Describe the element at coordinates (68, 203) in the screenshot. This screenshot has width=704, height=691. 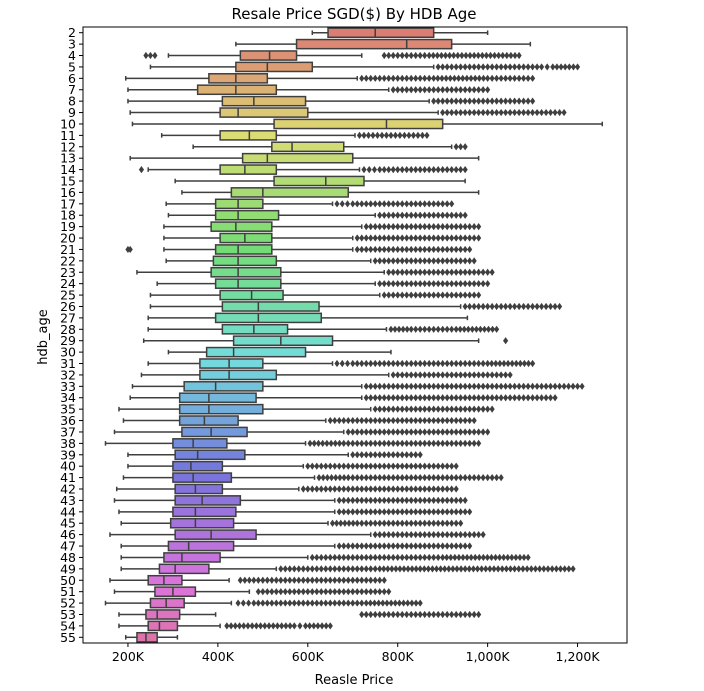
I see `y-tick-label: 17` at that location.